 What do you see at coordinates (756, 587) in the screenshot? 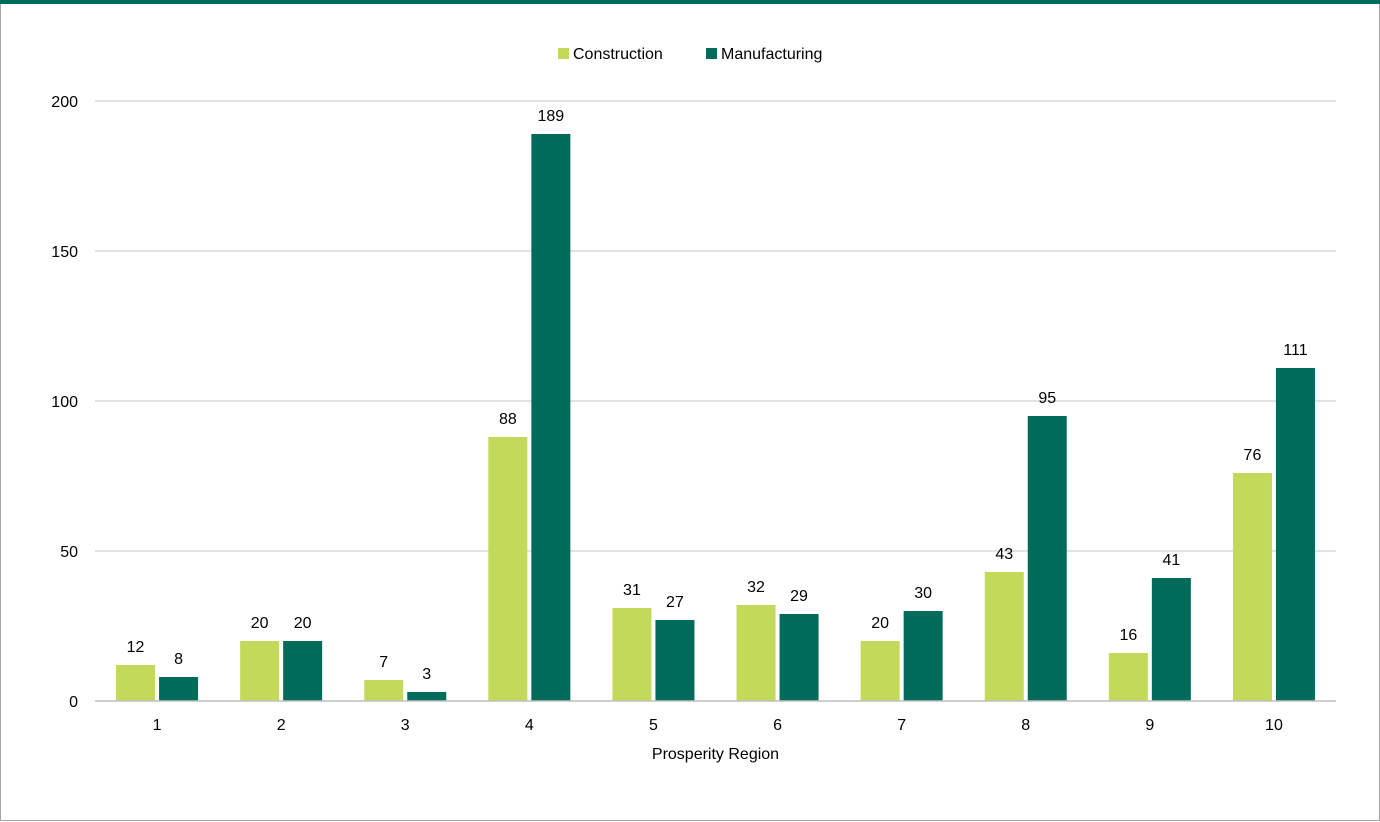
I see `data-label-construction-6: 32` at bounding box center [756, 587].